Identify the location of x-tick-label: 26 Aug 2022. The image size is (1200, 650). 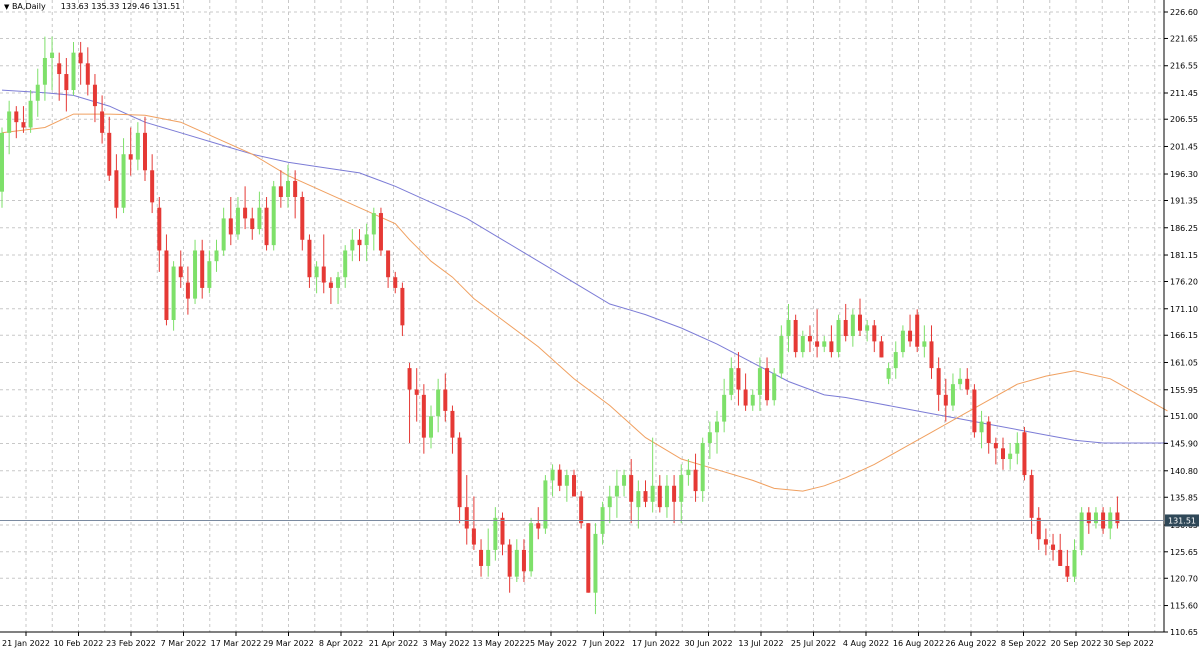
(970, 643).